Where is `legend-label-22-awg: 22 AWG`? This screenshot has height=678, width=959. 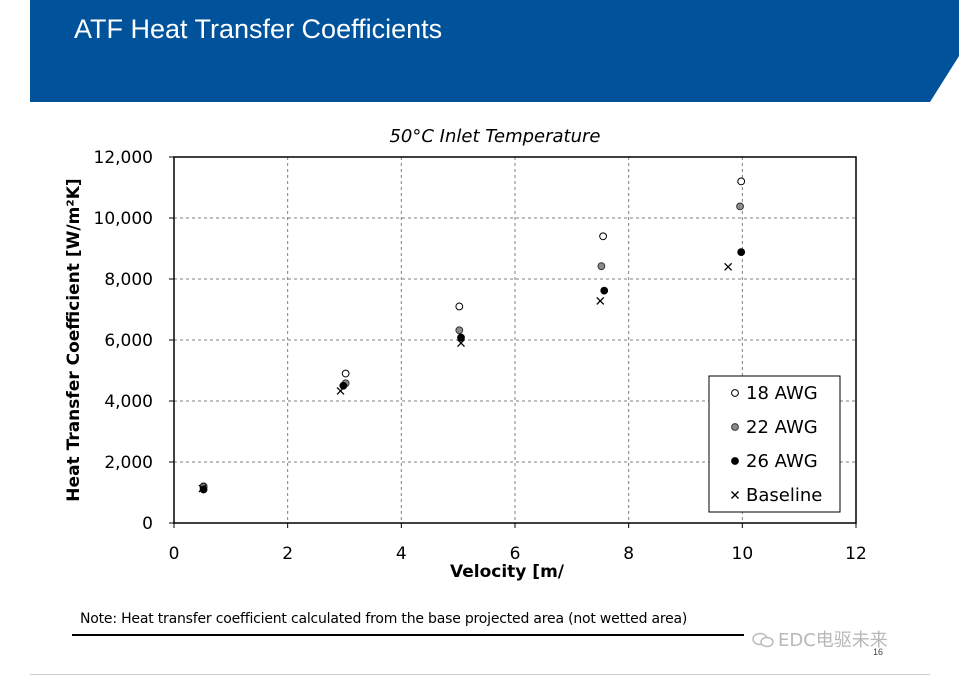 legend-label-22-awg: 22 AWG is located at coordinates (782, 427).